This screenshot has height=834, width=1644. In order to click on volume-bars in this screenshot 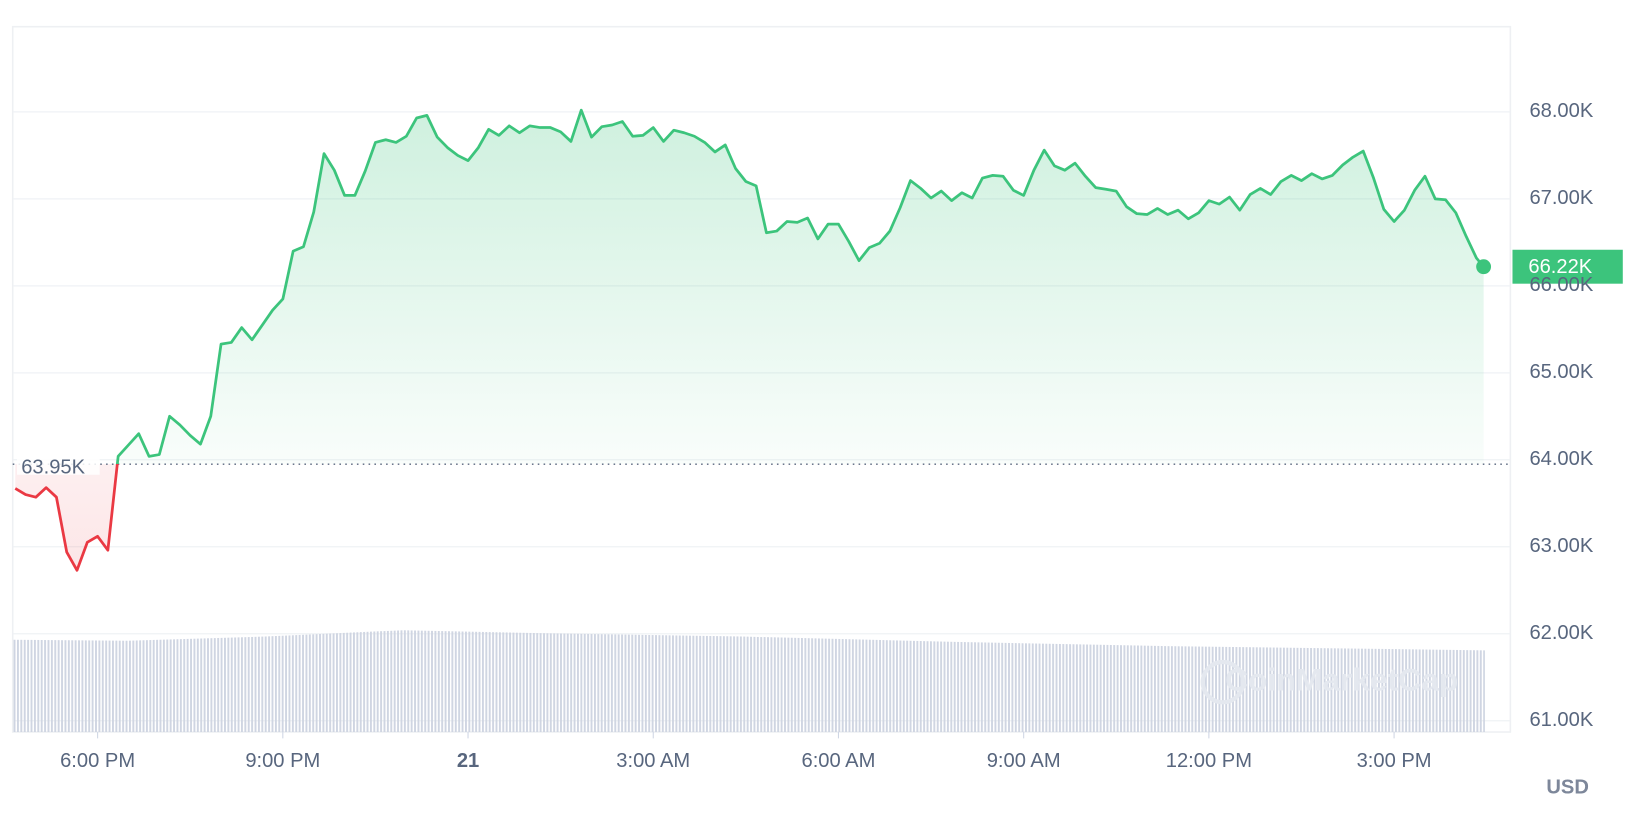, I will do `click(748, 681)`.